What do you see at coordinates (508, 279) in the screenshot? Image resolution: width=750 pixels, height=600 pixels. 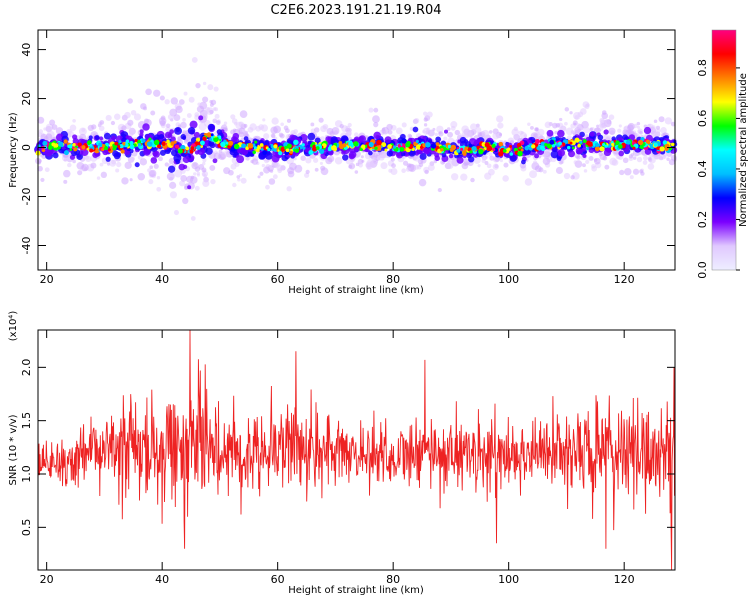 I see `x-tick-label: 100` at bounding box center [508, 279].